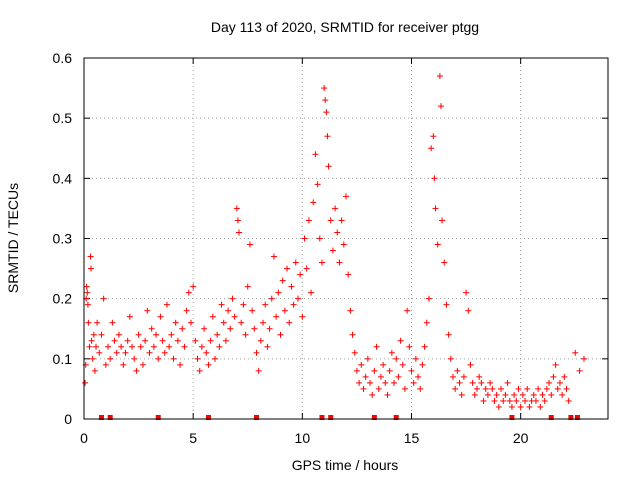 This screenshot has width=640, height=480. I want to click on x-tick-label: 15, so click(412, 438).